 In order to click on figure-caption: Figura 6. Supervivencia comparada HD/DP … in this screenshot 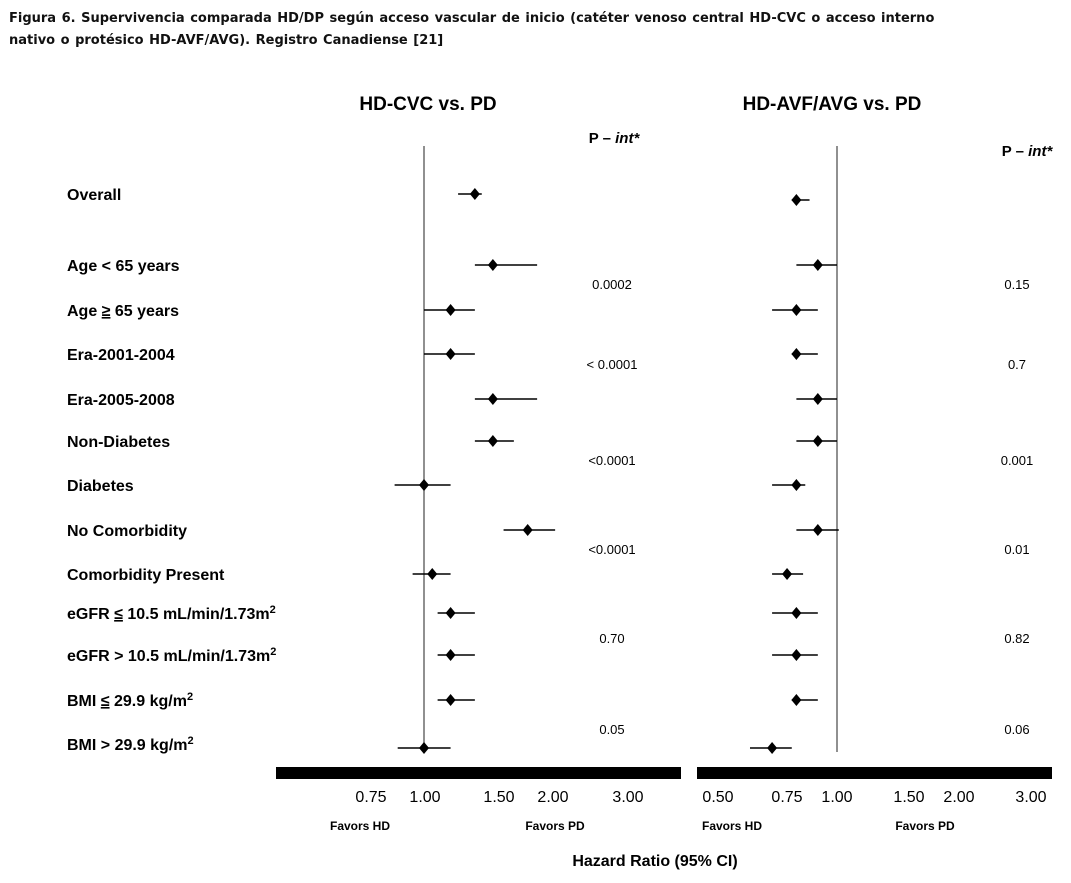, I will do `click(509, 30)`.